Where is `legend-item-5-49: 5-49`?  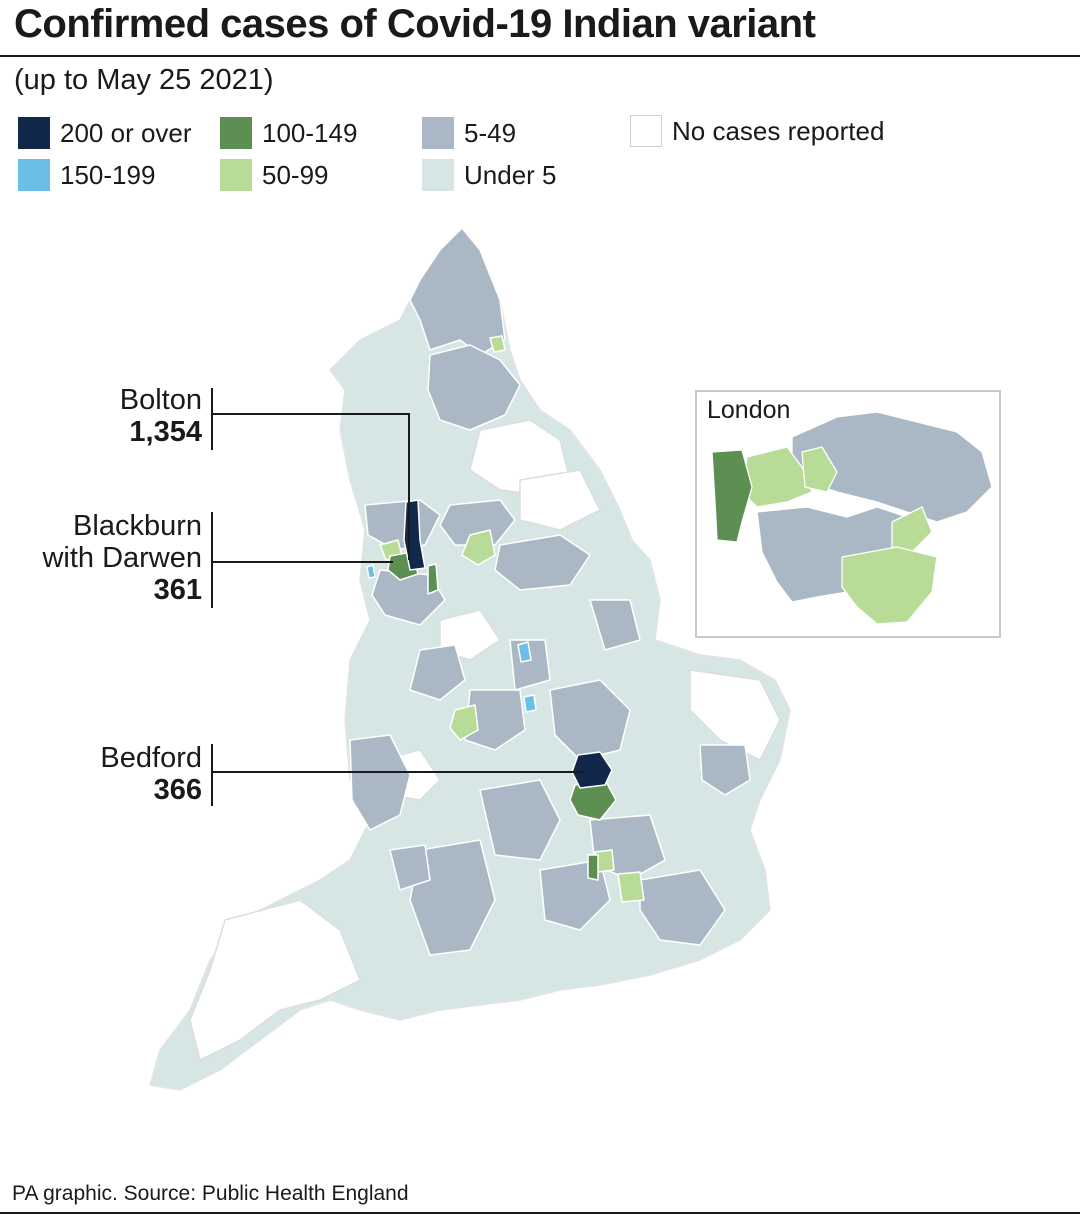
legend-item-5-49: 5-49 is located at coordinates (469, 133).